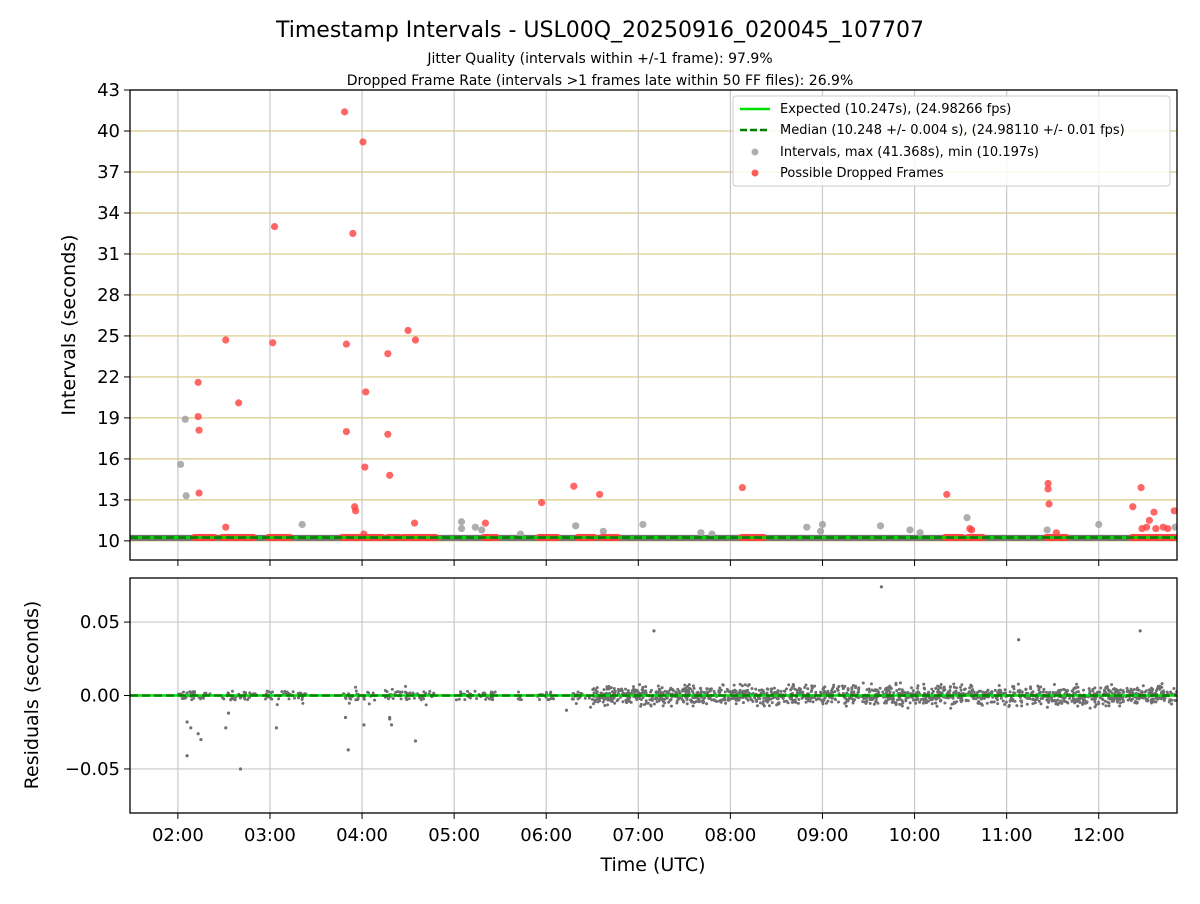 Image resolution: width=1200 pixels, height=904 pixels. Describe the element at coordinates (546, 835) in the screenshot. I see `x-tick-label: 06:00` at that location.